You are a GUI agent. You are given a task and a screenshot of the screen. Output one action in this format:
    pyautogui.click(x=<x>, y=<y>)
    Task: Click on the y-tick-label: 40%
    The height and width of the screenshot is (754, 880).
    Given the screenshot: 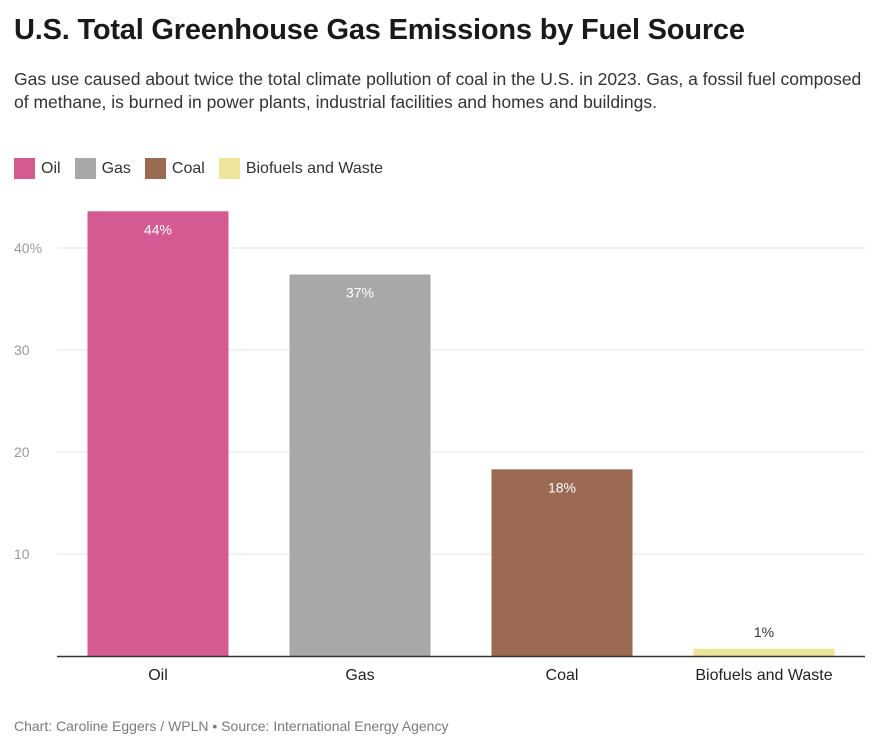 What is the action you would take?
    pyautogui.click(x=28, y=248)
    